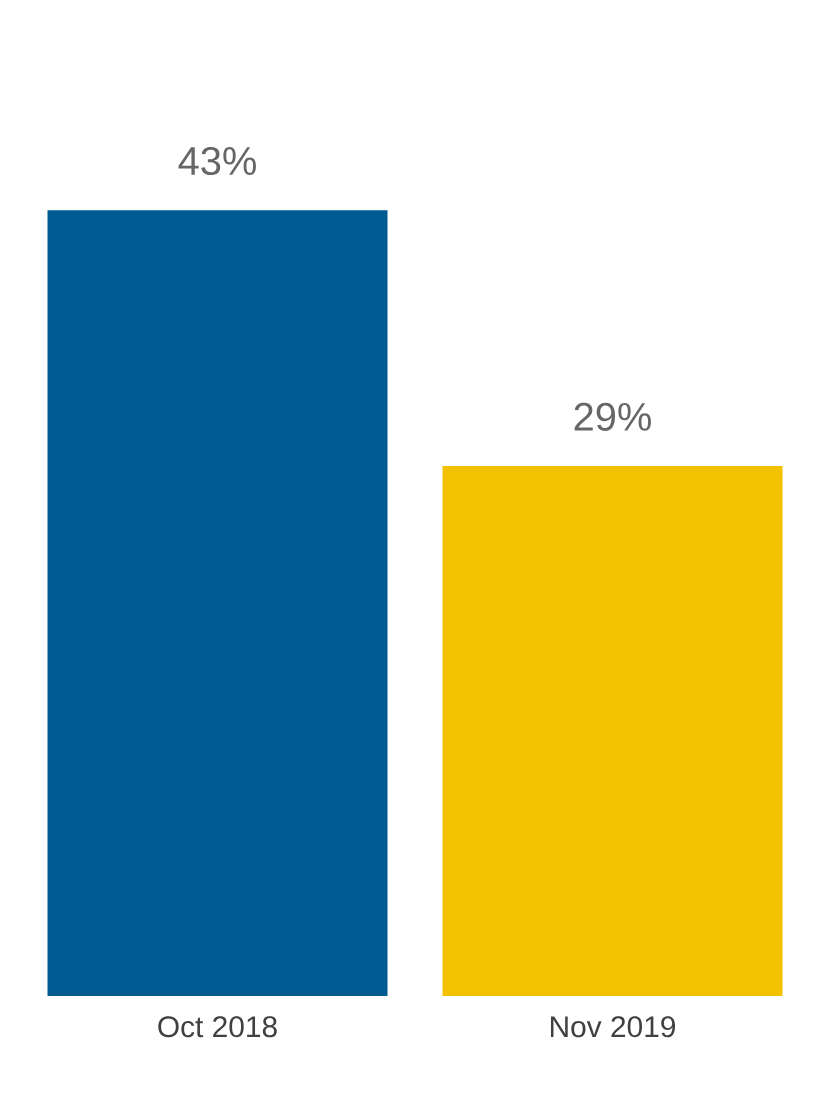 This screenshot has width=827, height=1106. I want to click on data-label: 29%, so click(612, 416).